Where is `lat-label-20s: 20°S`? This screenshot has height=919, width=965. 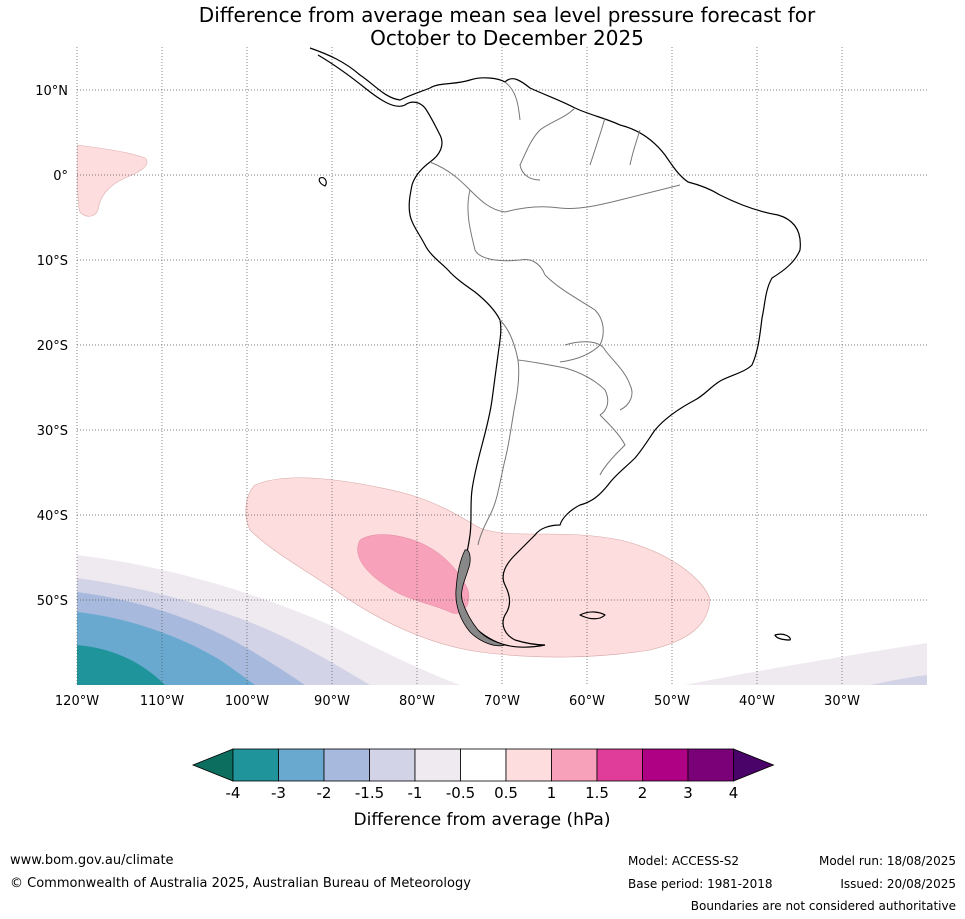 lat-label-20s: 20°S is located at coordinates (52, 346).